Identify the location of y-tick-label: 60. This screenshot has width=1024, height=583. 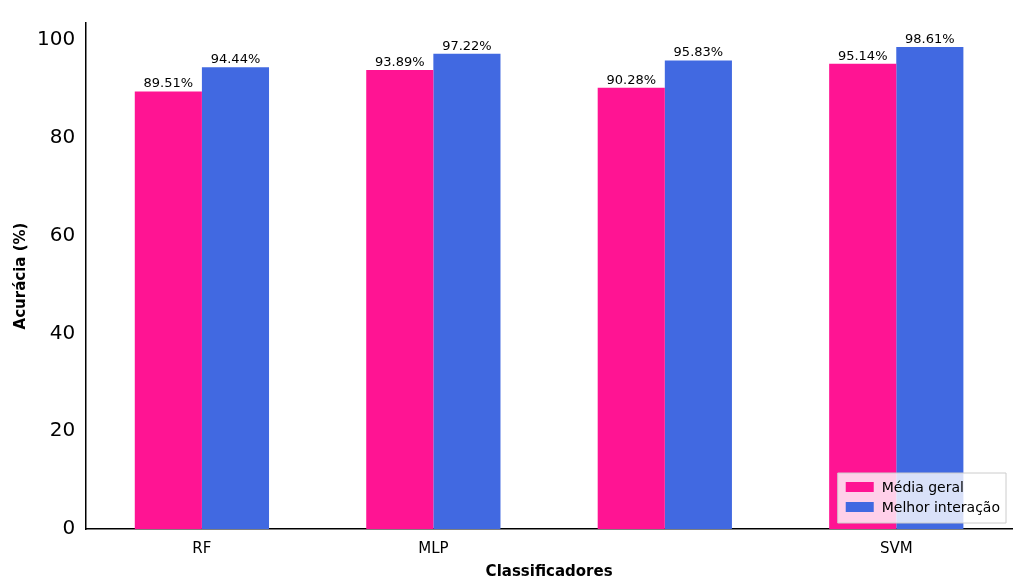
(62, 233).